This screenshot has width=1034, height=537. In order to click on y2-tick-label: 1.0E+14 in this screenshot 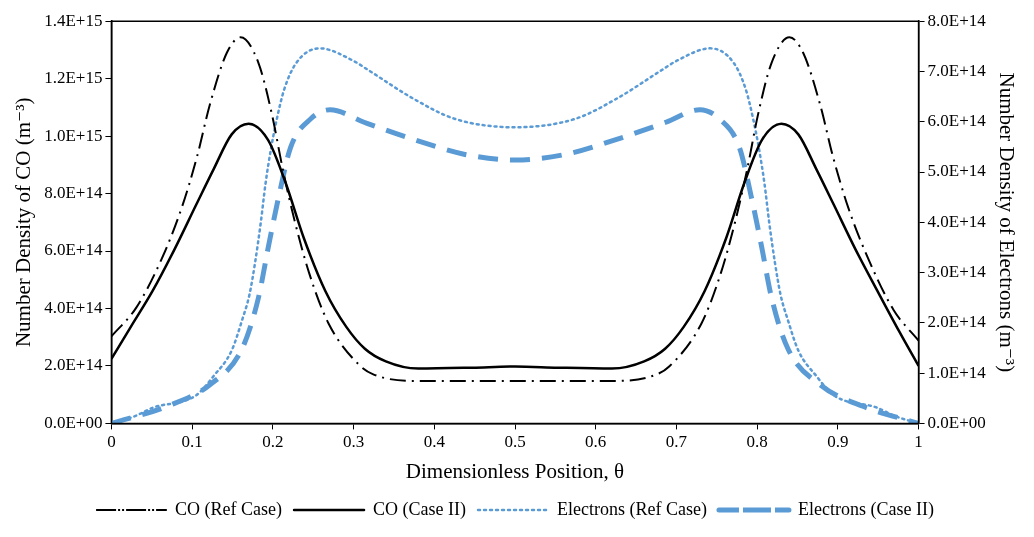, I will do `click(957, 372)`.